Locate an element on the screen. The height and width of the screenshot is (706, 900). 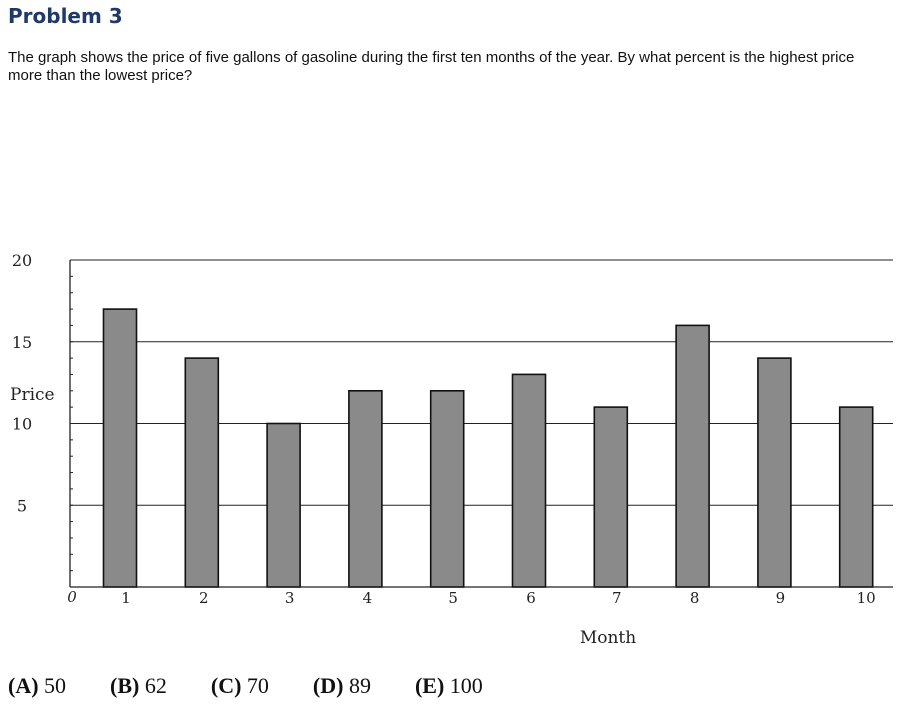
problem-title: Problem 3 is located at coordinates (65, 16).